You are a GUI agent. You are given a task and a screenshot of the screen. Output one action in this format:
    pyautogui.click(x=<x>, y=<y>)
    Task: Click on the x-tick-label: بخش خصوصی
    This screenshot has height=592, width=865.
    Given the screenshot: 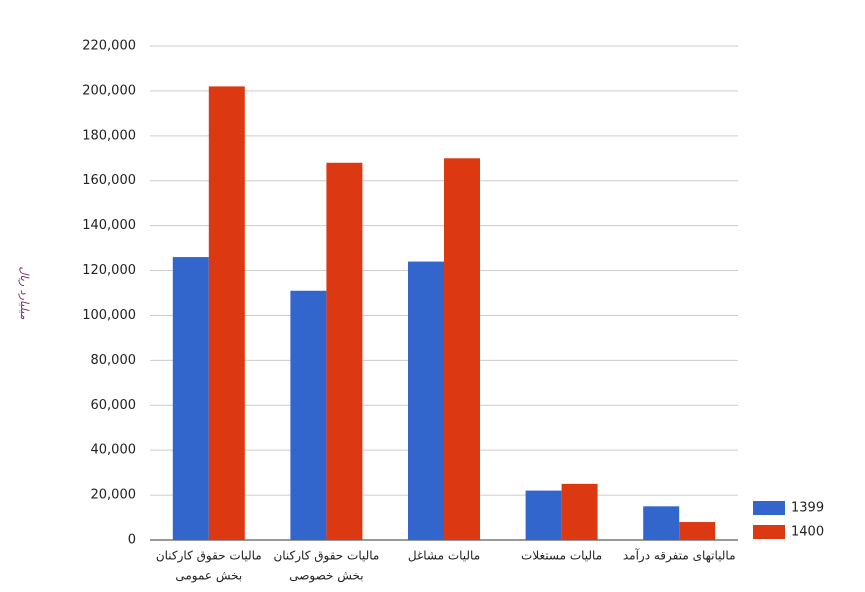 What is the action you would take?
    pyautogui.click(x=326, y=576)
    